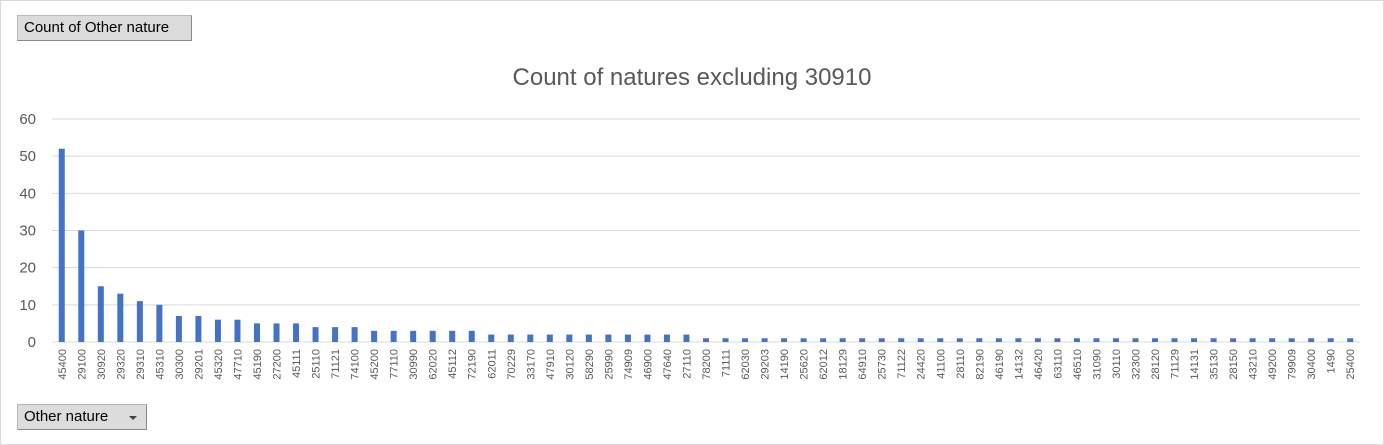  What do you see at coordinates (27, 268) in the screenshot?
I see `y-tick-label: 20` at bounding box center [27, 268].